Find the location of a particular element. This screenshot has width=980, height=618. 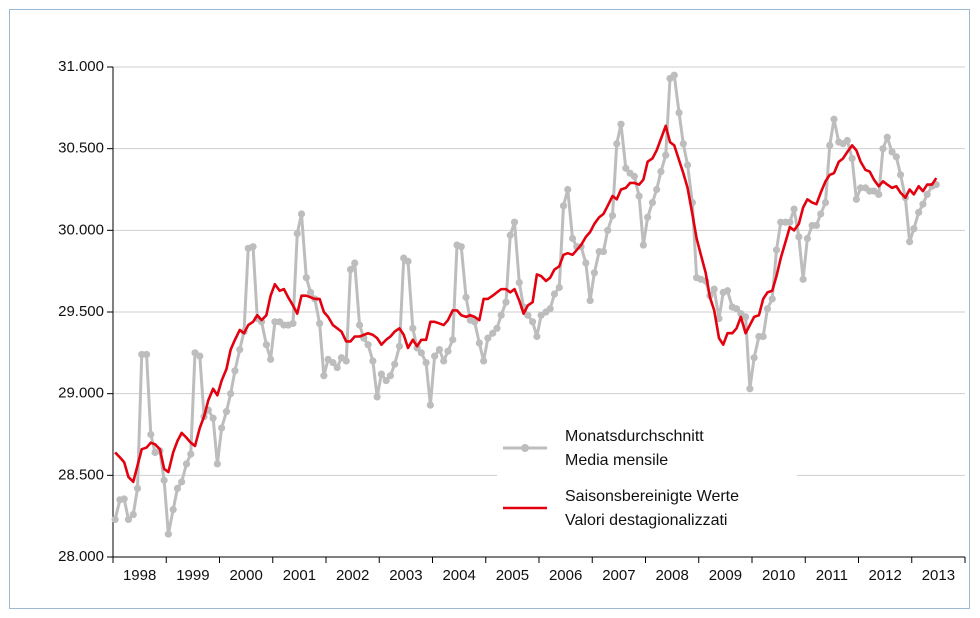

legend-label: Monatsdurchschnitt is located at coordinates (634, 436).